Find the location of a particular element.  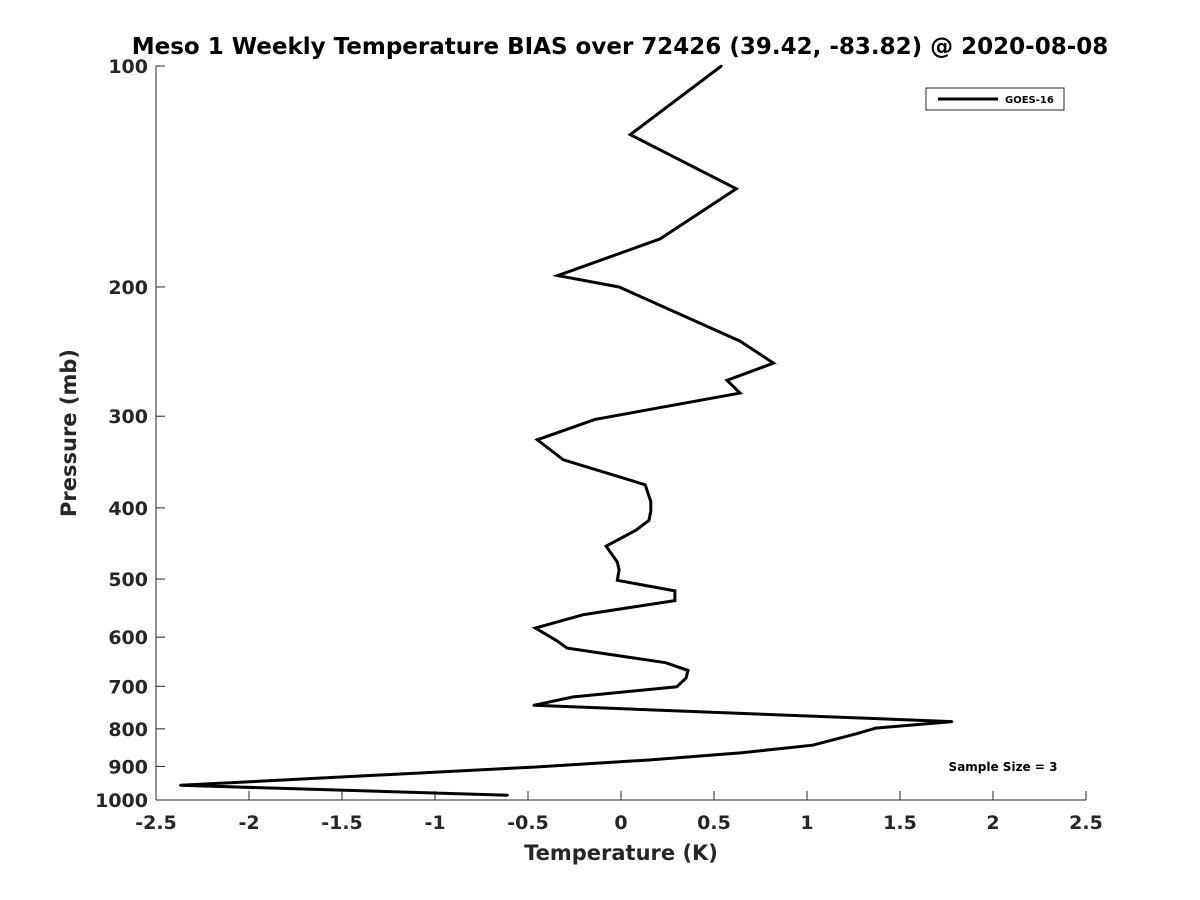

y-axis-label: Pressure (mb) is located at coordinates (69, 433).